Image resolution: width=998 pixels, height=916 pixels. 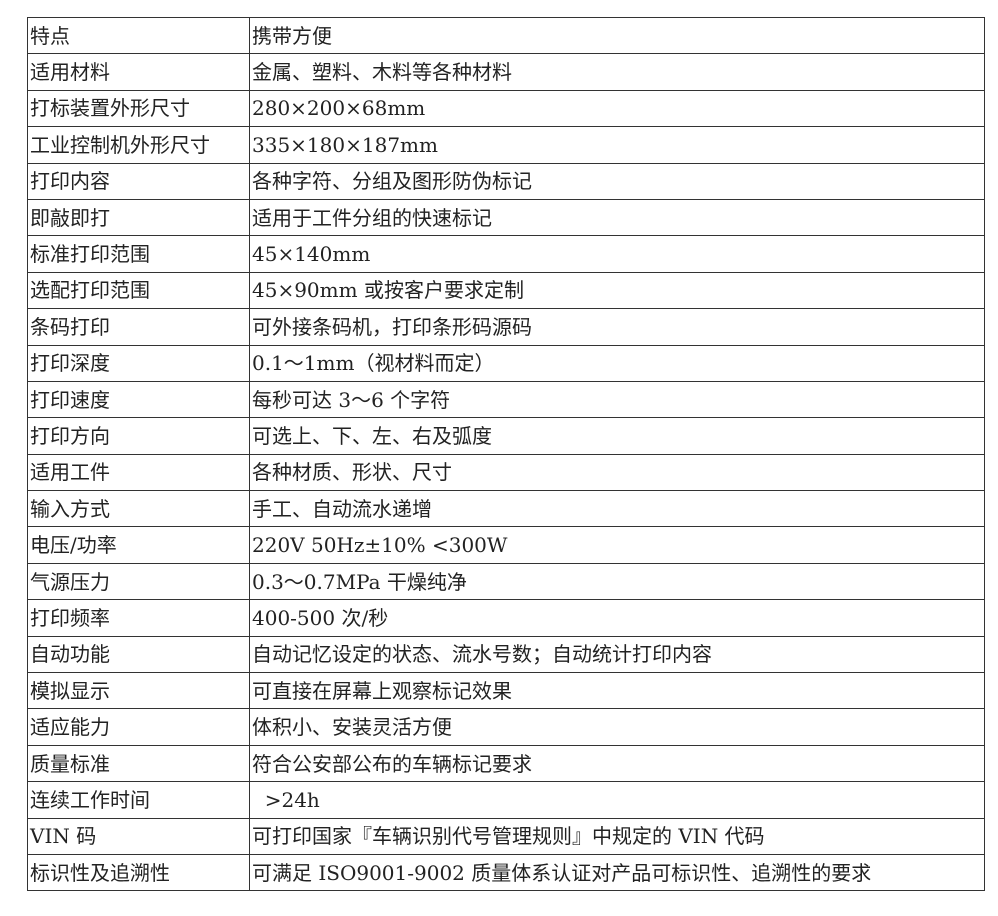 I want to click on table-row: 打印方向 可选上、下、左、右及弧度, so click(x=506, y=436).